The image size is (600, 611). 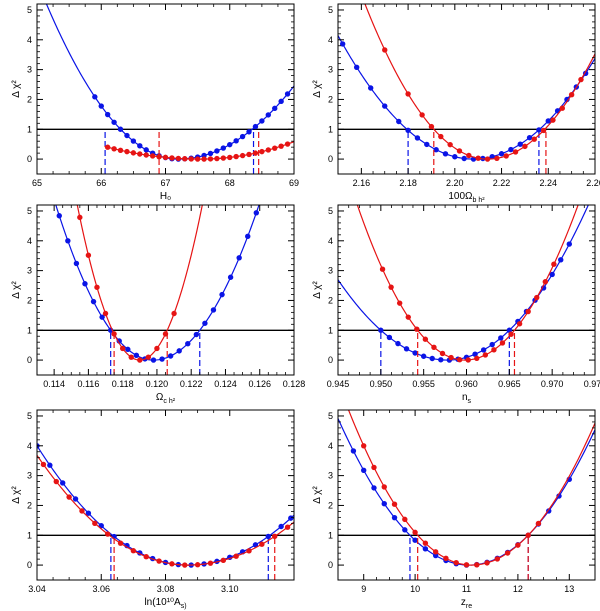 What do you see at coordinates (502, 183) in the screenshot?
I see `x-tick-label: 2.22` at bounding box center [502, 183].